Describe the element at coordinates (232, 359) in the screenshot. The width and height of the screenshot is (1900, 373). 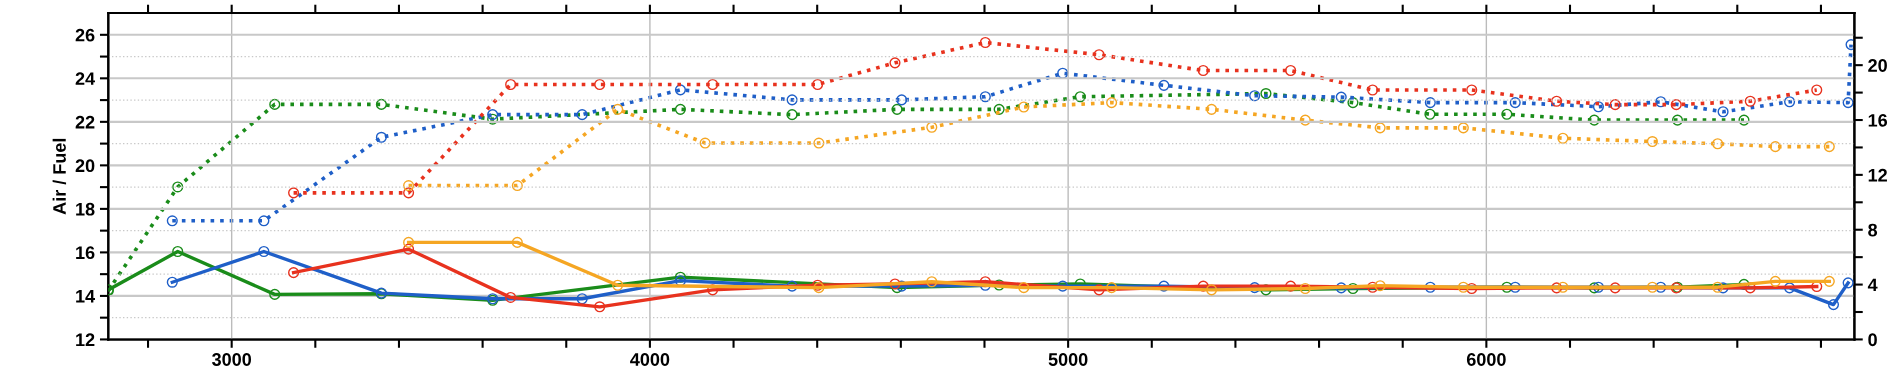
I see `x-tick-label: 3000` at that location.